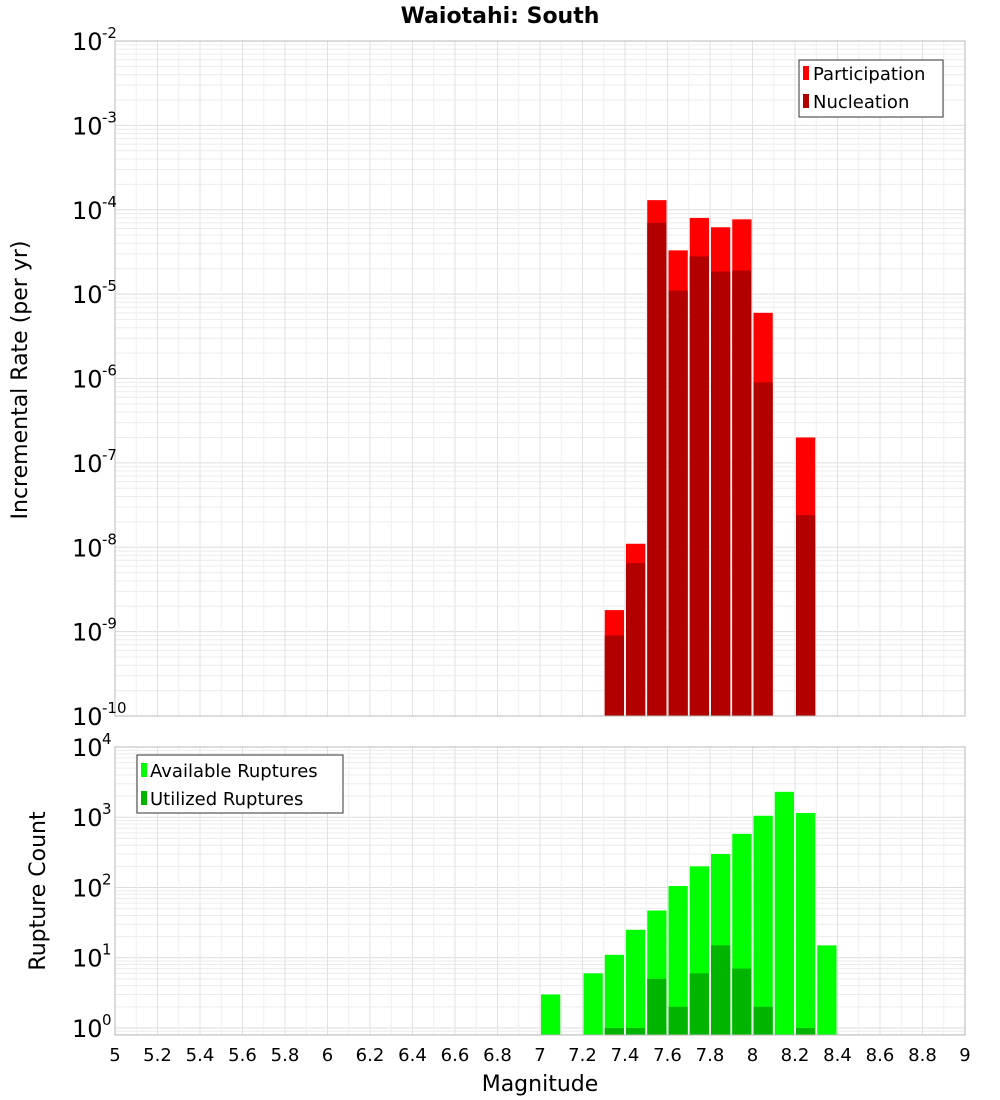  Describe the element at coordinates (710, 1055) in the screenshot. I see `x-tick-label: 7.8` at that location.